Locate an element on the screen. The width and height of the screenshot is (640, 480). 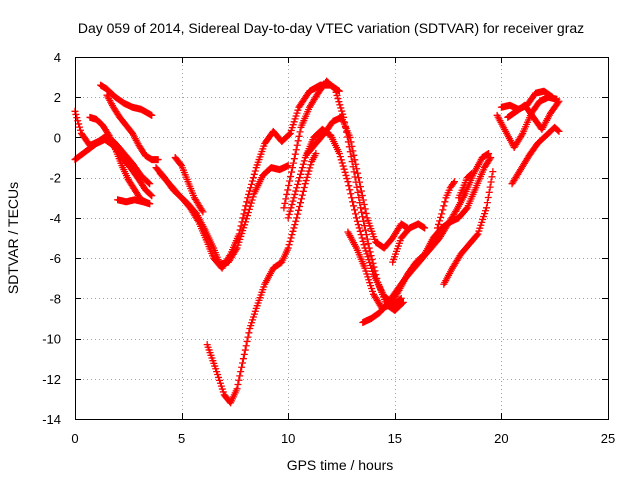
series-arc3 is located at coordinates (126, 100).